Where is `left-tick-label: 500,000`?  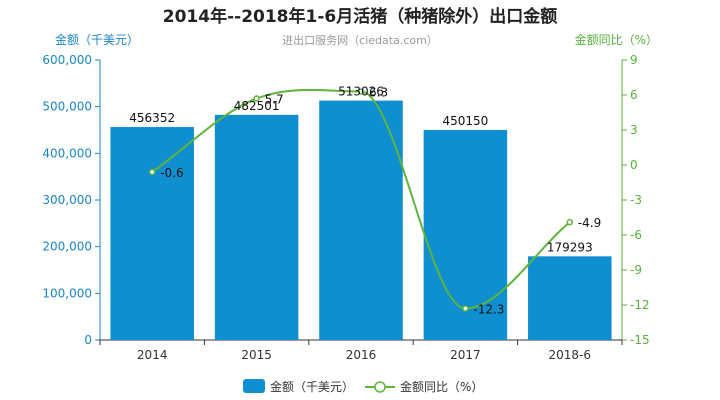
left-tick-label: 500,000 is located at coordinates (67, 107).